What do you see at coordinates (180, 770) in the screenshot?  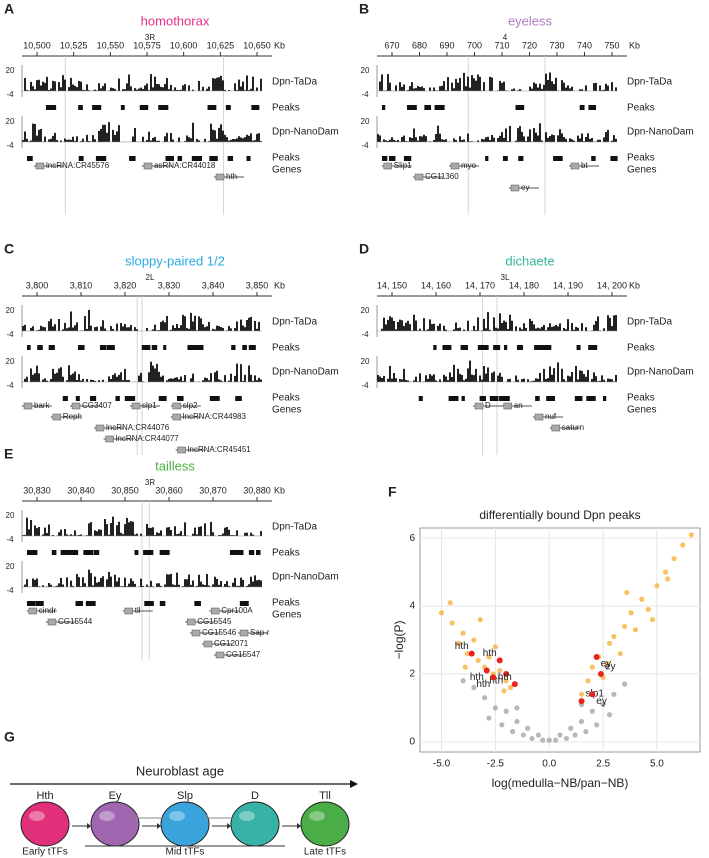 I see `timeline-title: Neuroblast age` at bounding box center [180, 770].